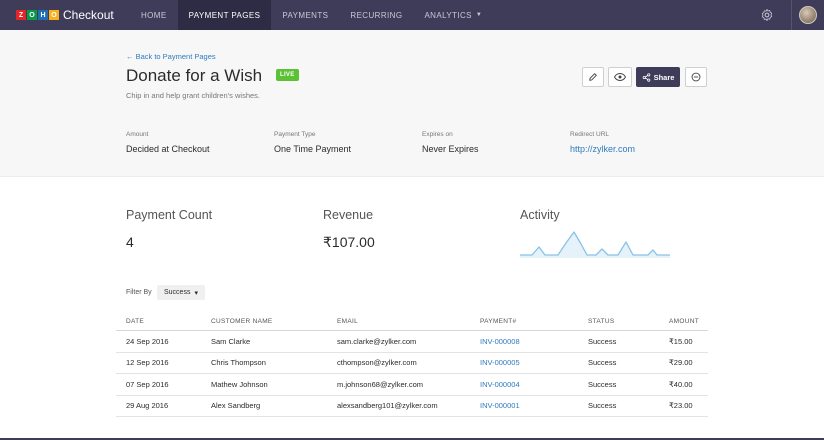 Image resolution: width=824 pixels, height=440 pixels. I want to click on nav-payment-pages-label: PAYMENT PAGES, so click(224, 15).